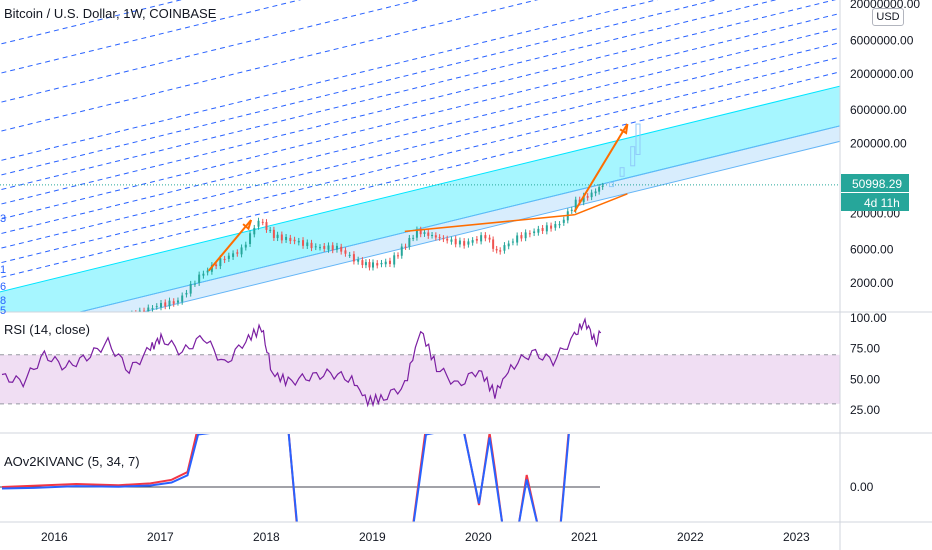 The width and height of the screenshot is (932, 550). What do you see at coordinates (229, 245) in the screenshot?
I see `arrow` at bounding box center [229, 245].